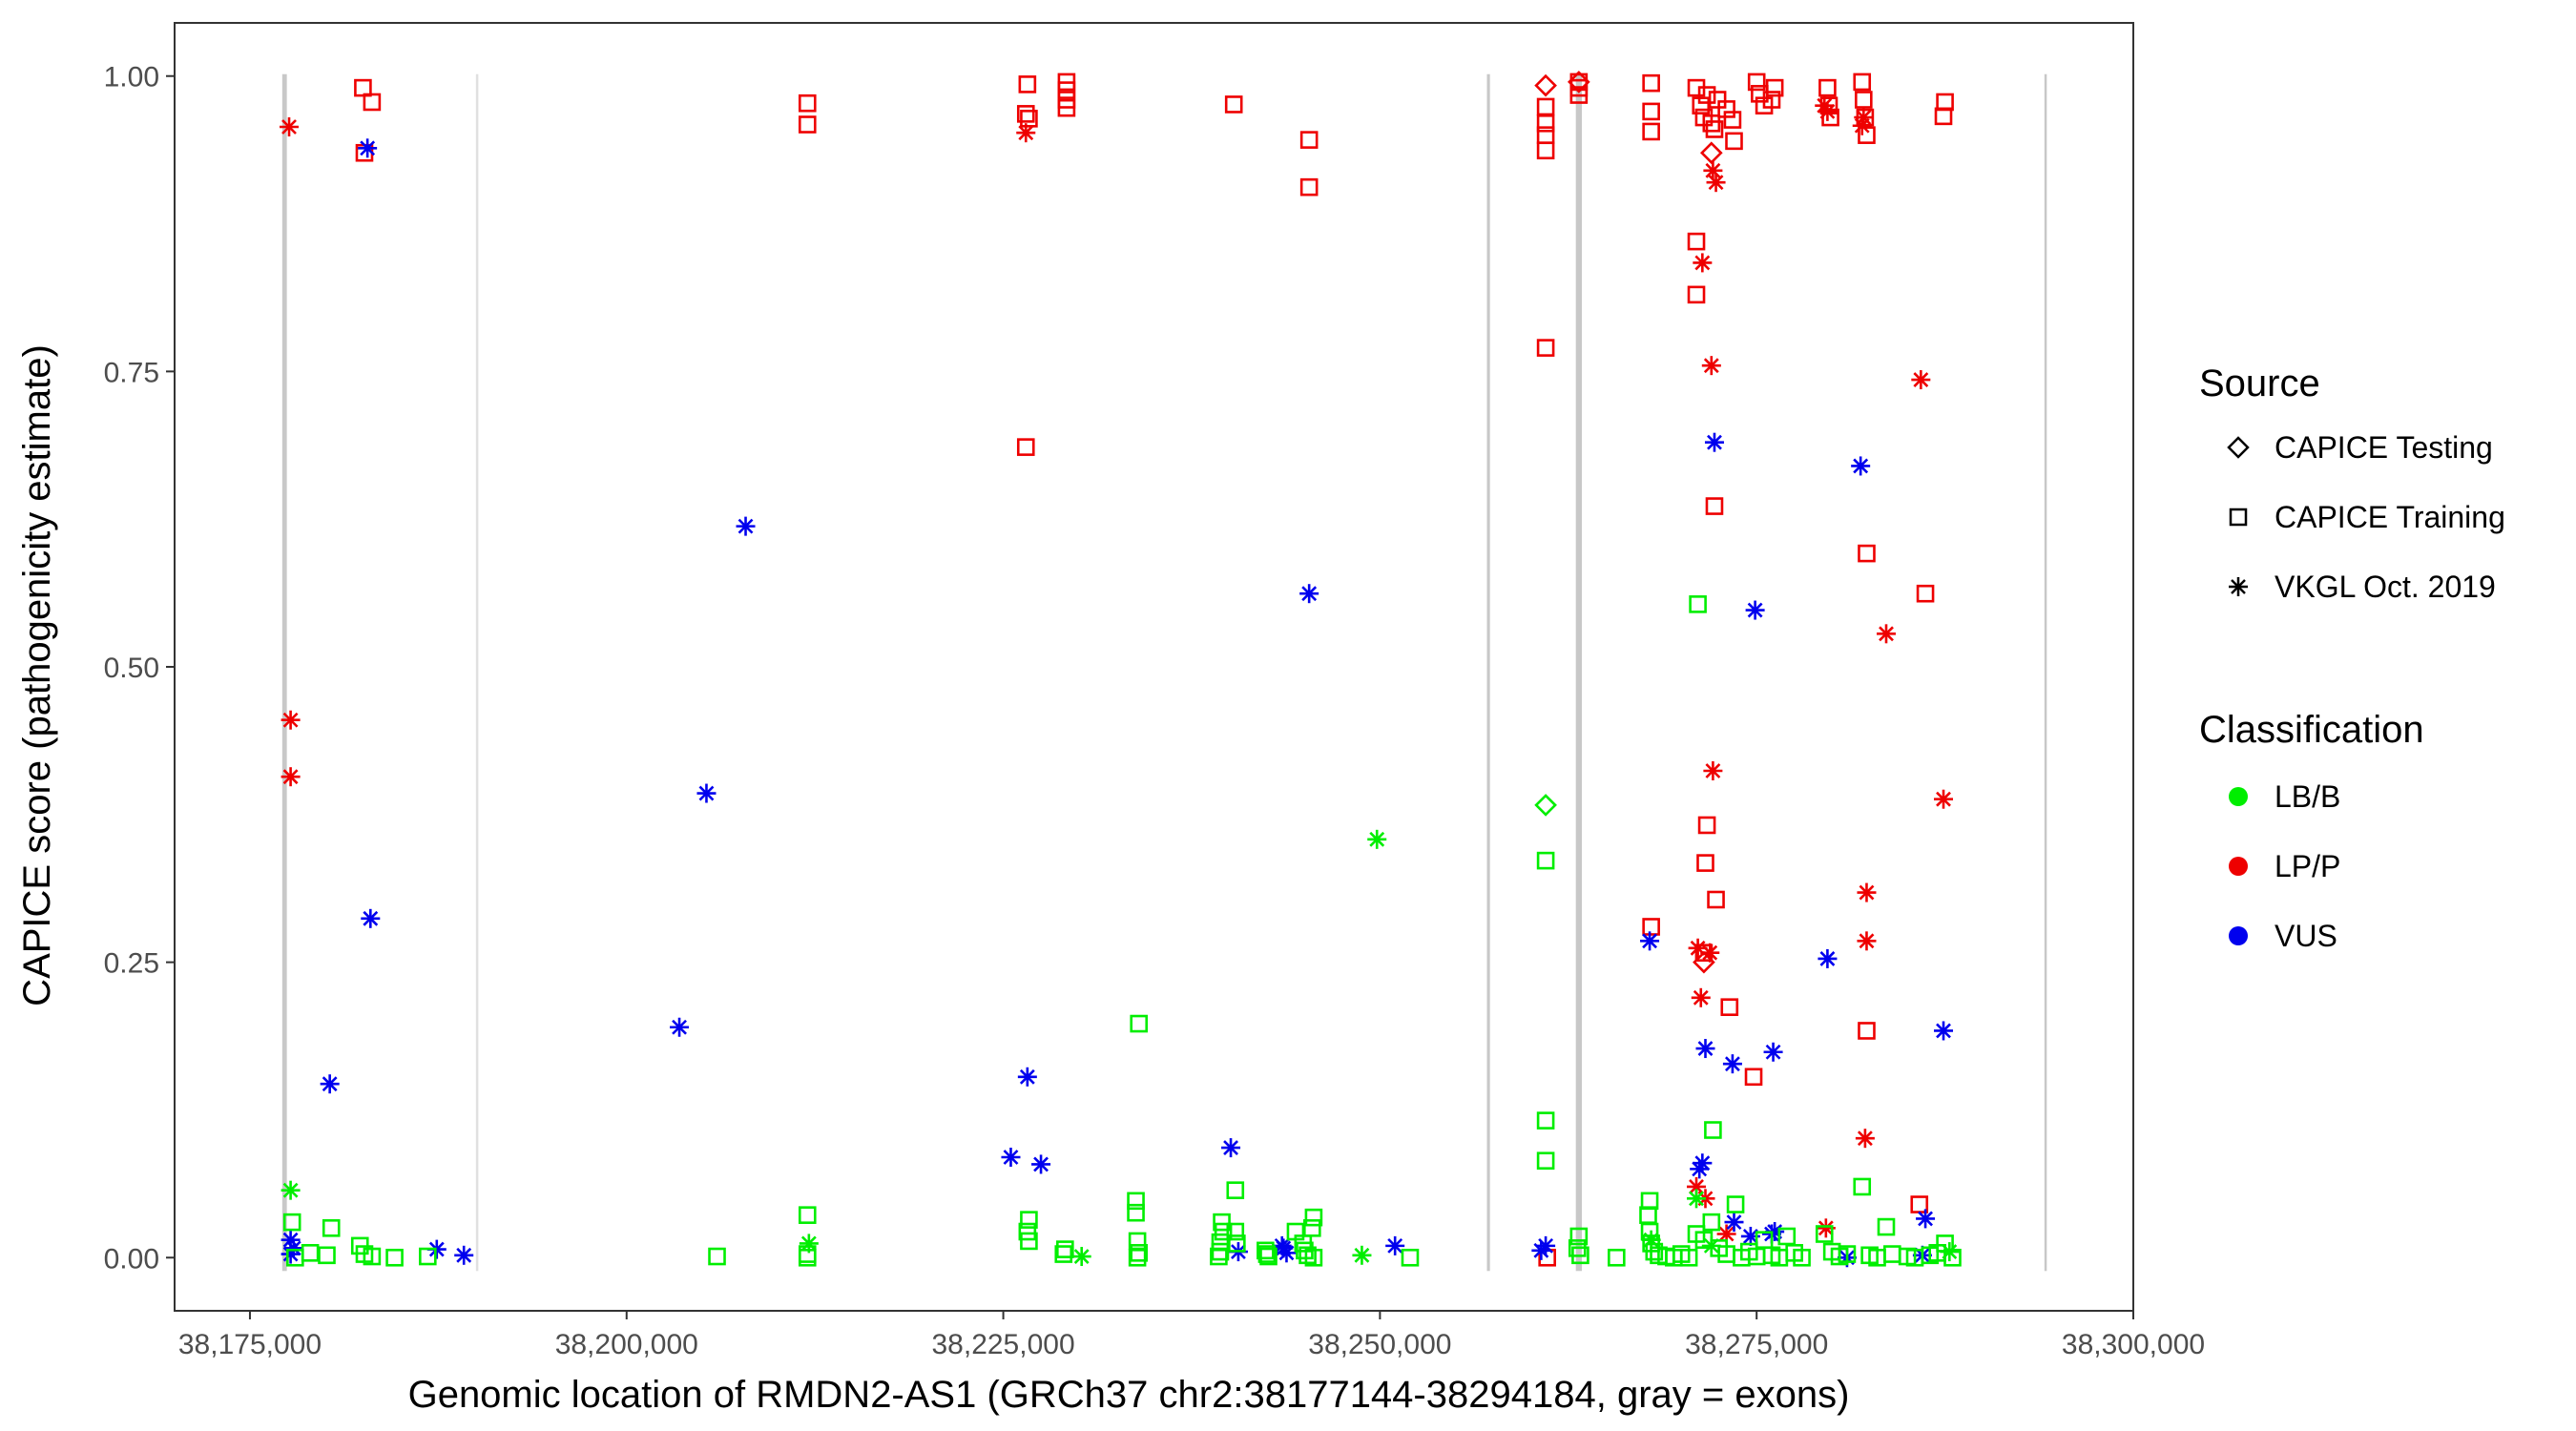 This screenshot has height=1431, width=2576. I want to click on legend-source-title: Source, so click(2259, 383).